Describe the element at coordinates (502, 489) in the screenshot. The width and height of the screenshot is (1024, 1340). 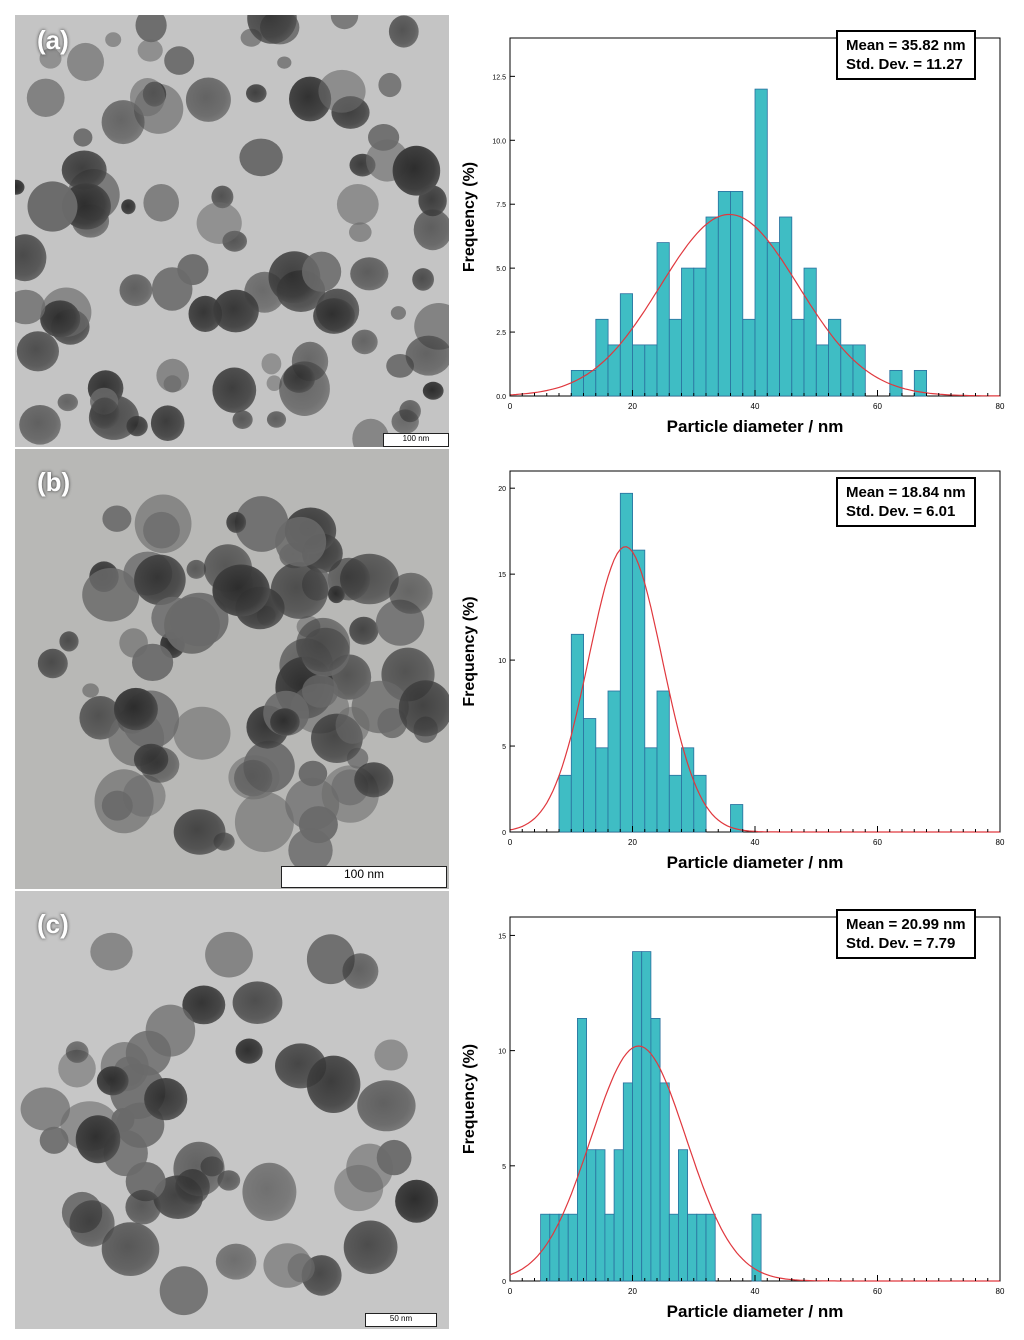
I see `y-tick-label: 20` at that location.